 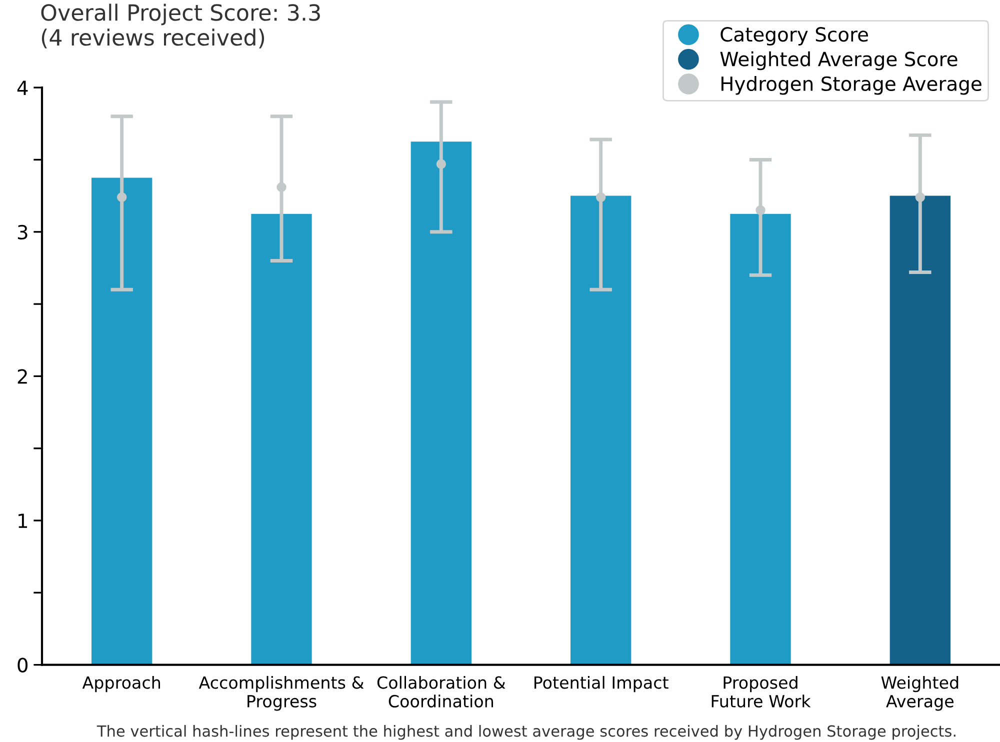 What do you see at coordinates (121, 684) in the screenshot?
I see `x-tick-label: Approach` at bounding box center [121, 684].